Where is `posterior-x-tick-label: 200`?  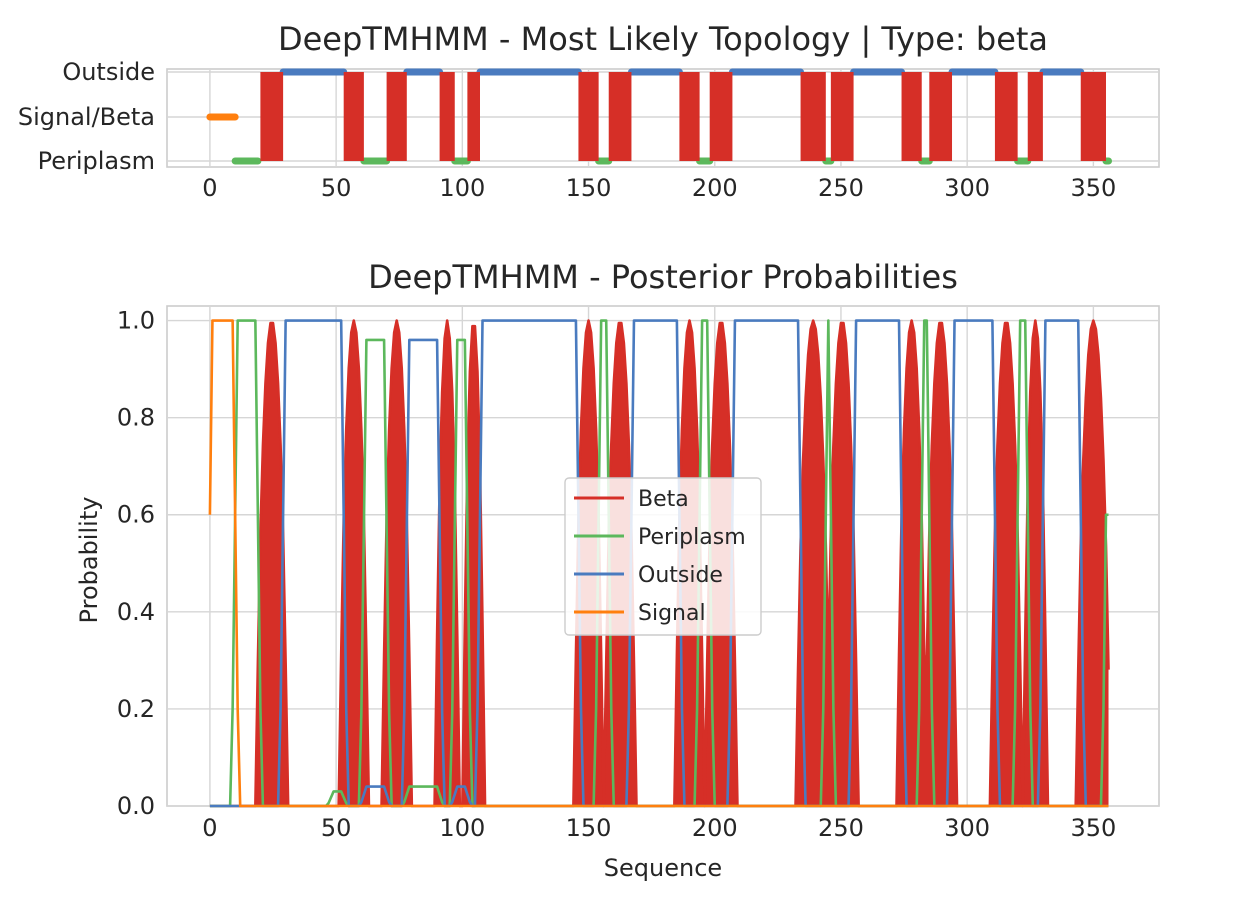
posterior-x-tick-label: 200 is located at coordinates (715, 828).